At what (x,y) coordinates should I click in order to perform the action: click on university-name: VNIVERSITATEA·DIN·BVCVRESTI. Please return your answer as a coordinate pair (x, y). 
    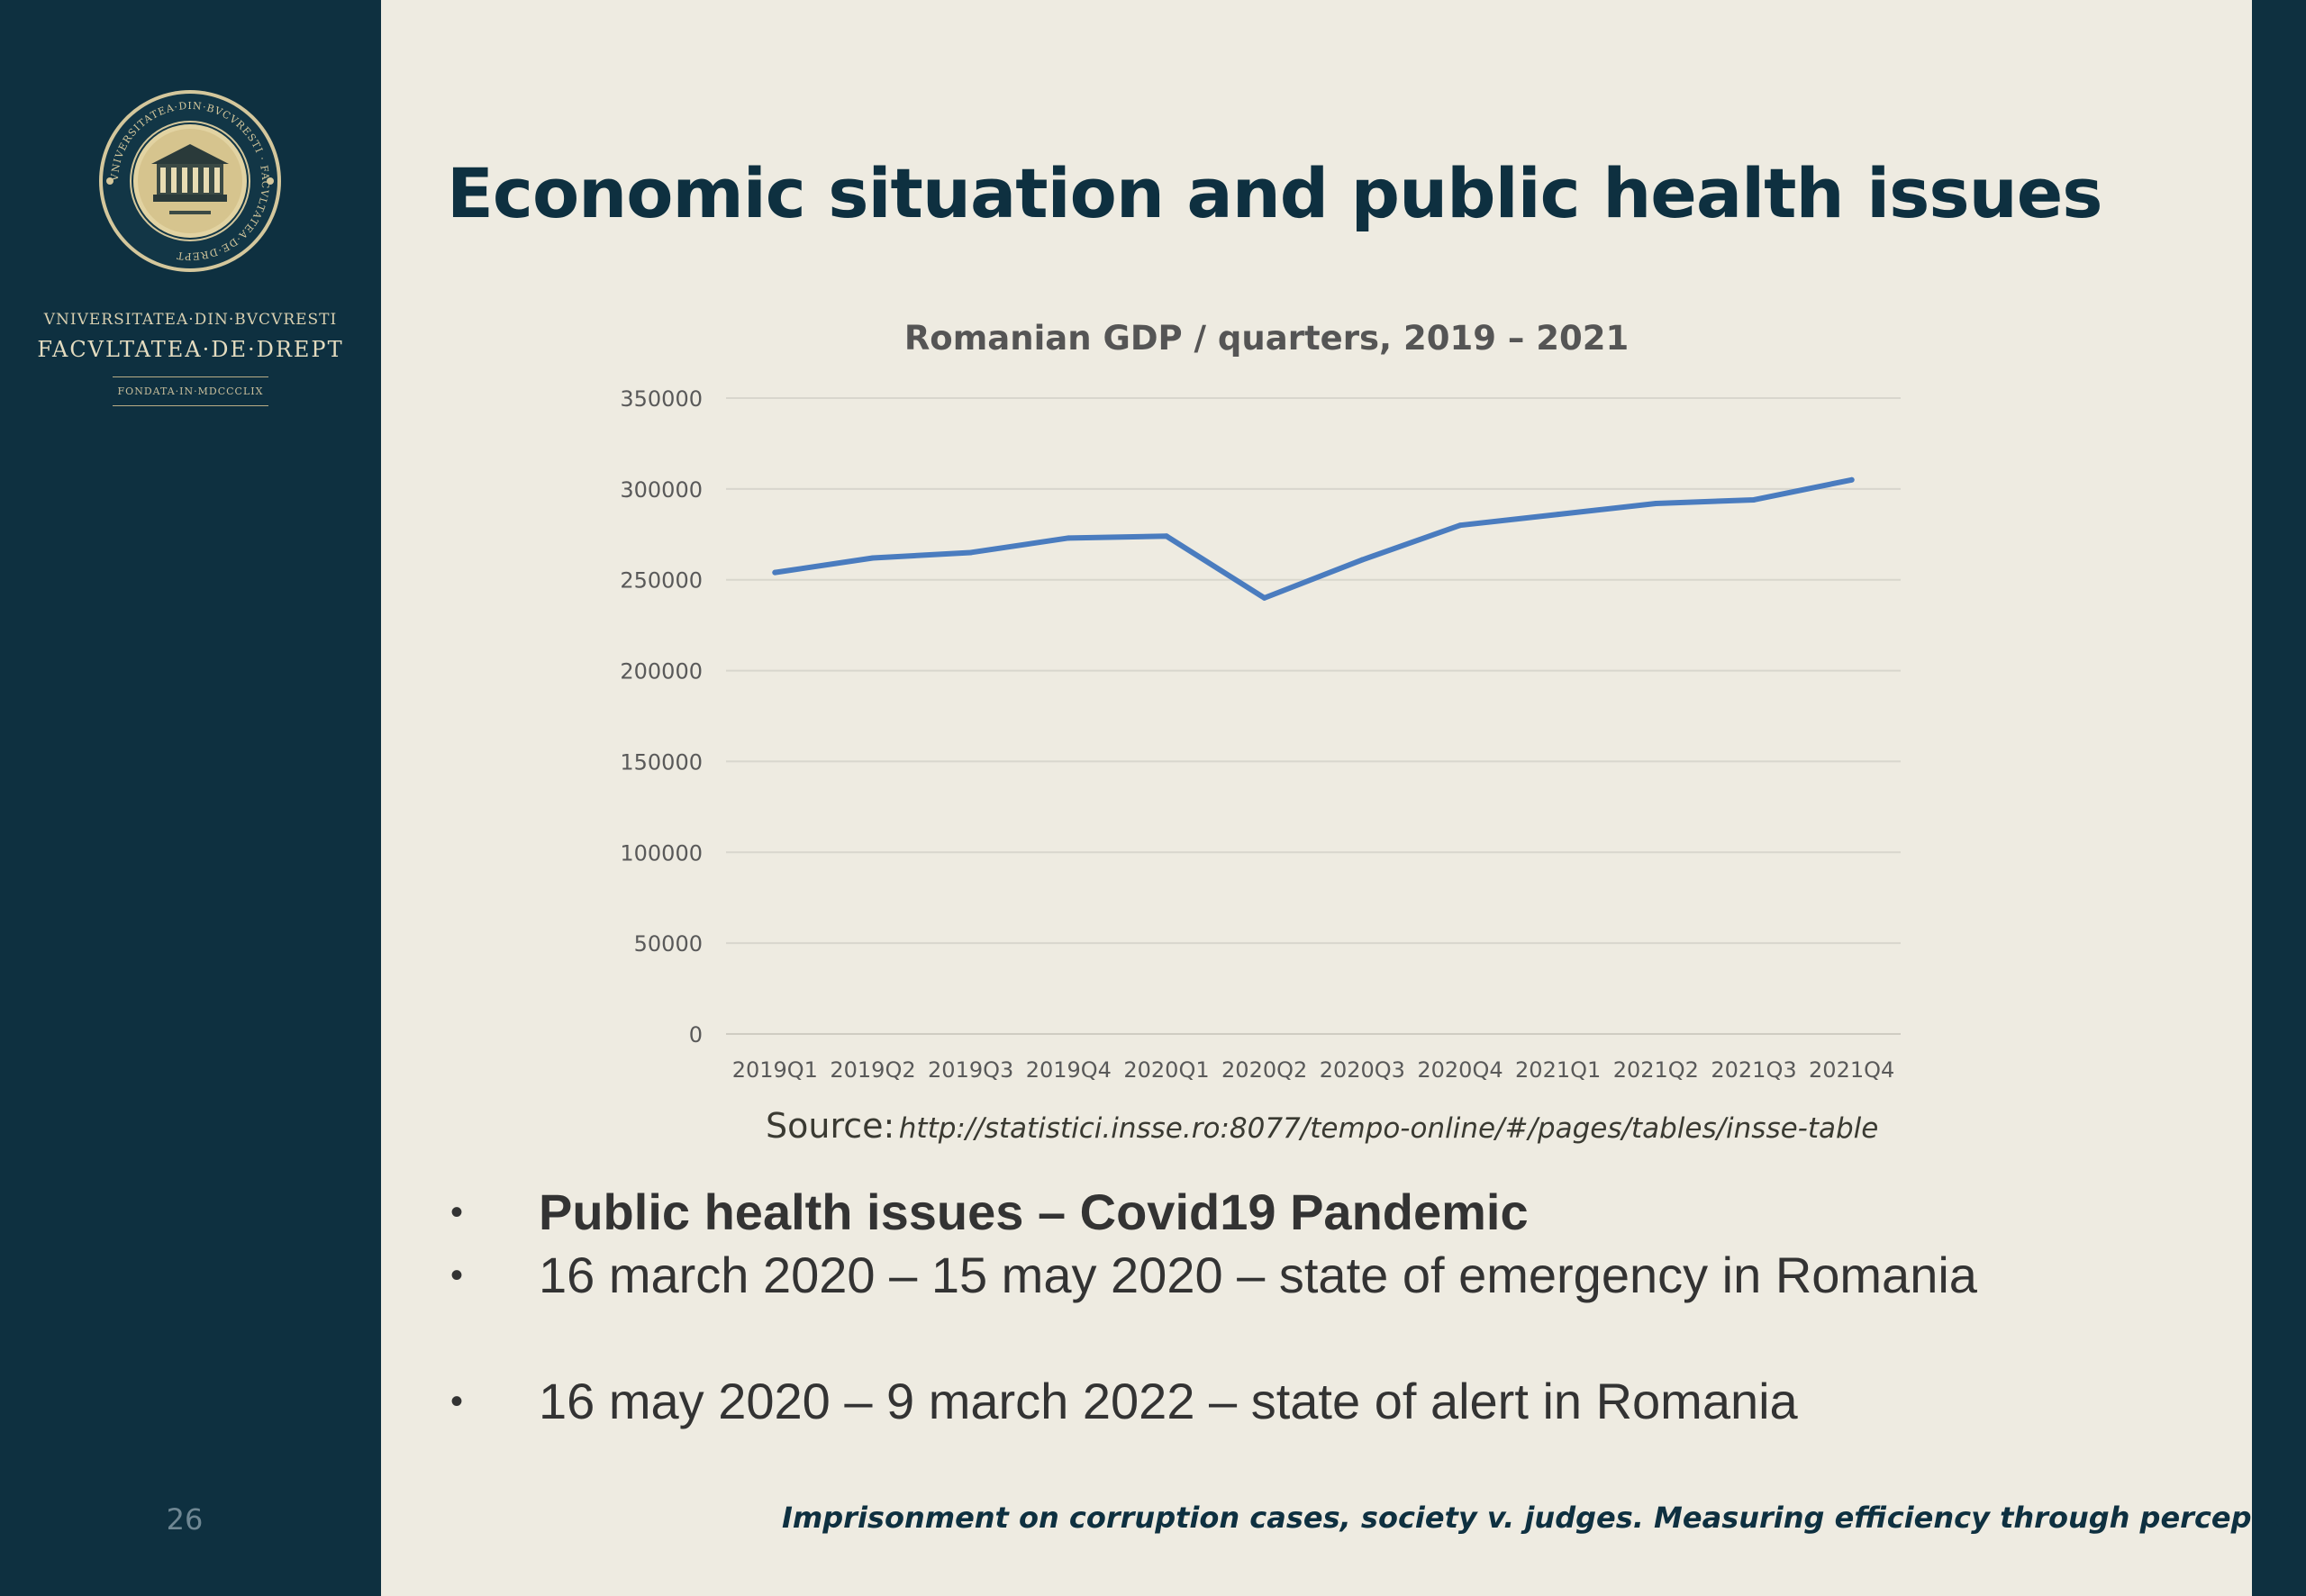
    Looking at the image, I should click on (190, 320).